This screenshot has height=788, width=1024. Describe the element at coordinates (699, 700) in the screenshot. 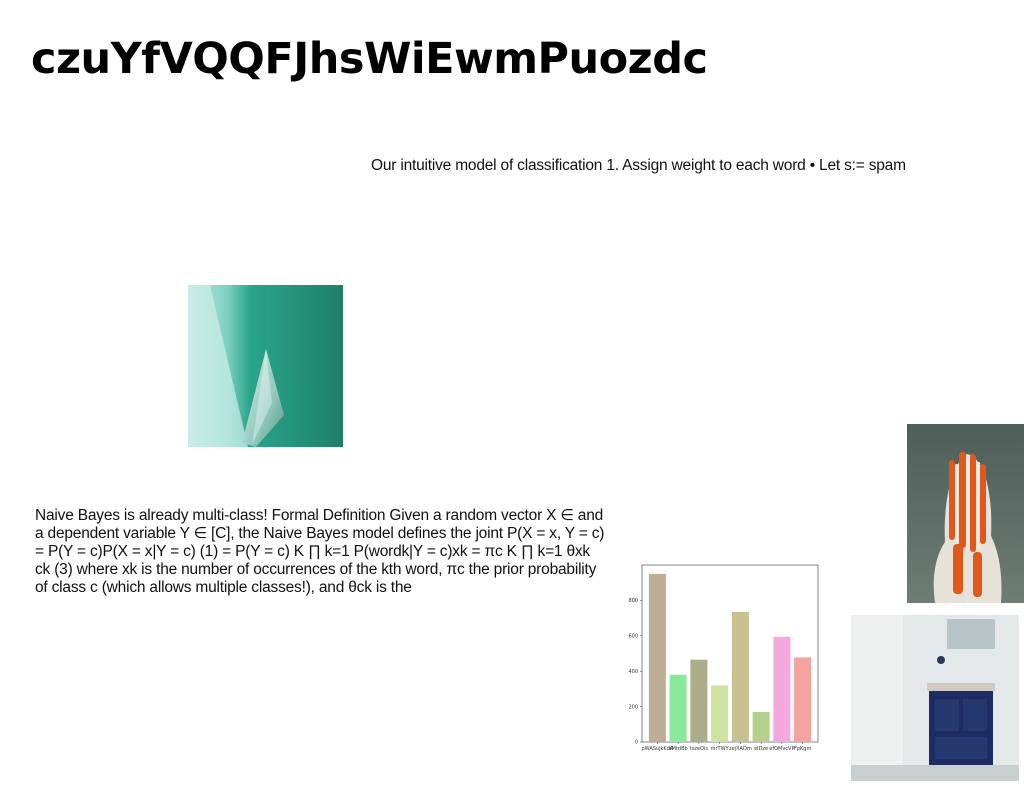

I see `bar-tszeOis` at that location.